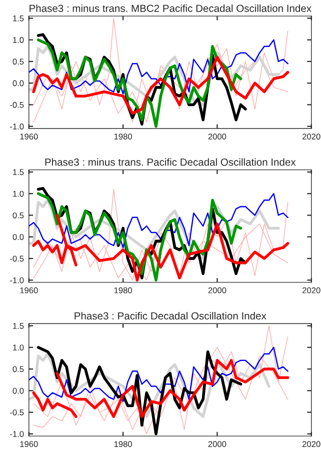 The width and height of the screenshot is (321, 459). I want to click on chart-title: Phase3 : minus trans. Pacific Decadal Oscillation Index, so click(170, 162).